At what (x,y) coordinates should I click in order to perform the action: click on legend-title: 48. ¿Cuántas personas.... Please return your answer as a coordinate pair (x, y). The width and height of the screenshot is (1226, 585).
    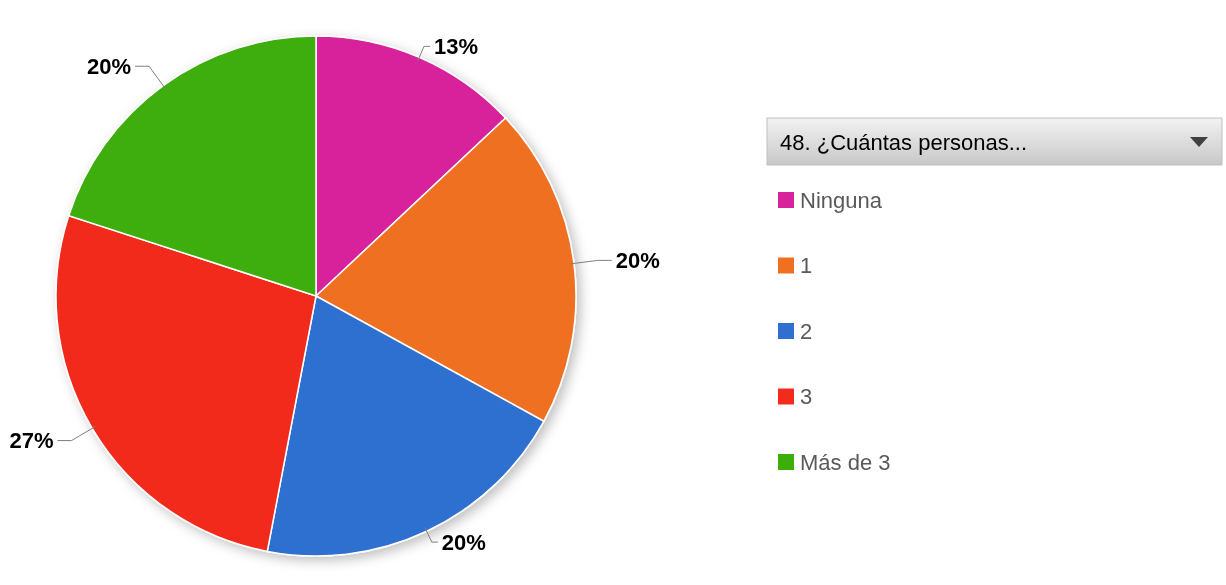
    Looking at the image, I should click on (904, 142).